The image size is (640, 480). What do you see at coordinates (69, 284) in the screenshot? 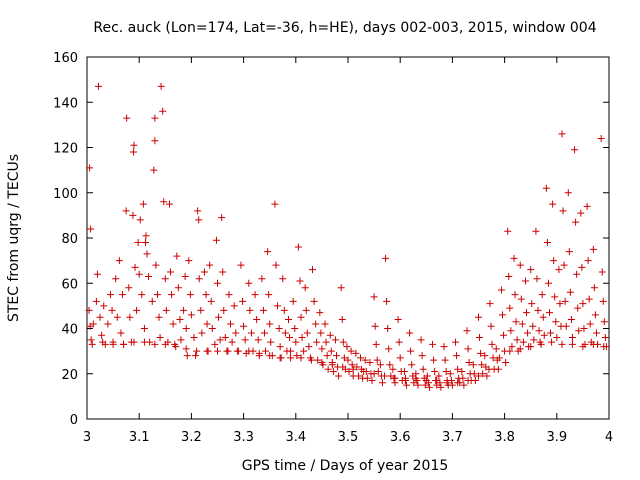
I see `y-tick-label: 60` at bounding box center [69, 284].